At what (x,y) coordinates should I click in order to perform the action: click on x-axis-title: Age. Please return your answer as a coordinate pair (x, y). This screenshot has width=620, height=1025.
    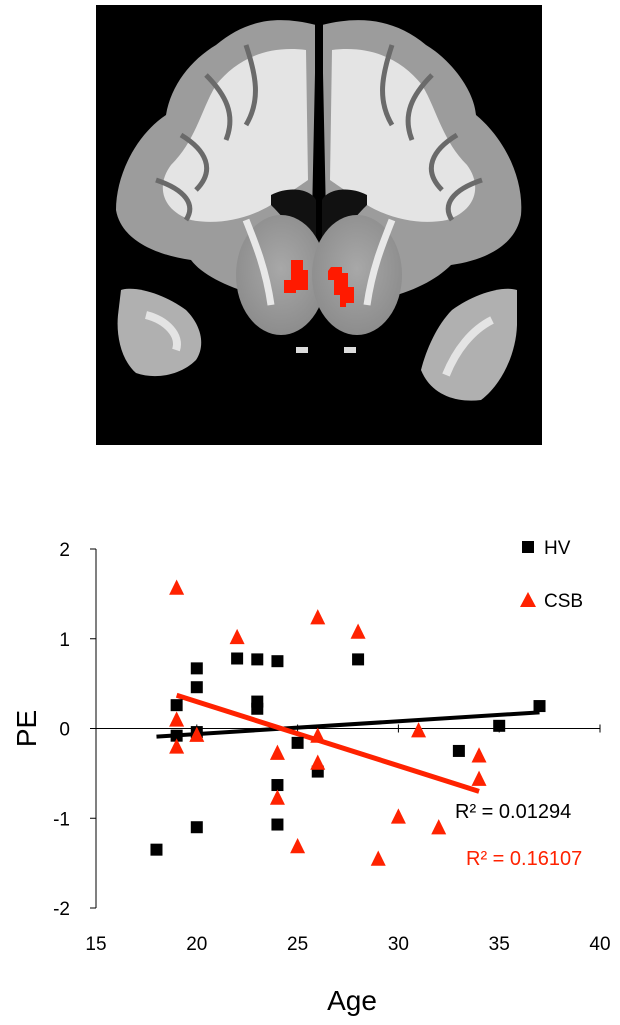
    Looking at the image, I should click on (352, 1000).